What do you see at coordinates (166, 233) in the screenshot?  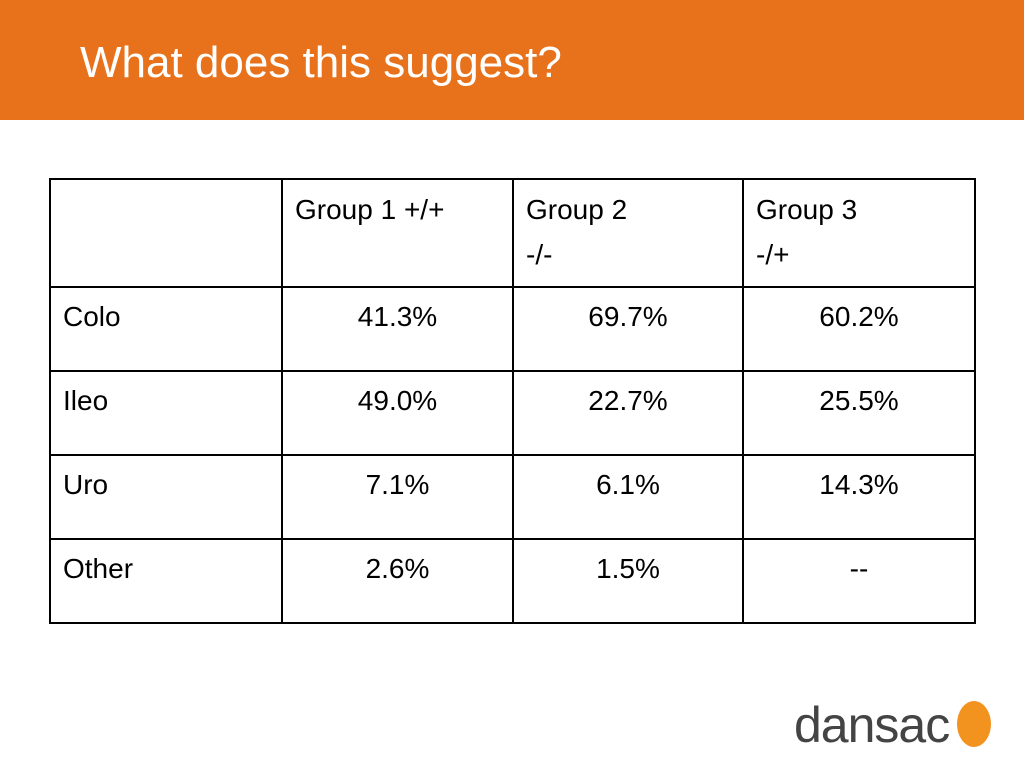 I see `header-cell-empty` at bounding box center [166, 233].